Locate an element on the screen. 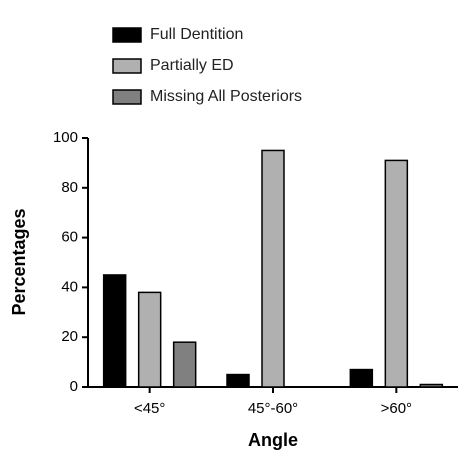  y-axis-title: Percentages is located at coordinates (19, 261).